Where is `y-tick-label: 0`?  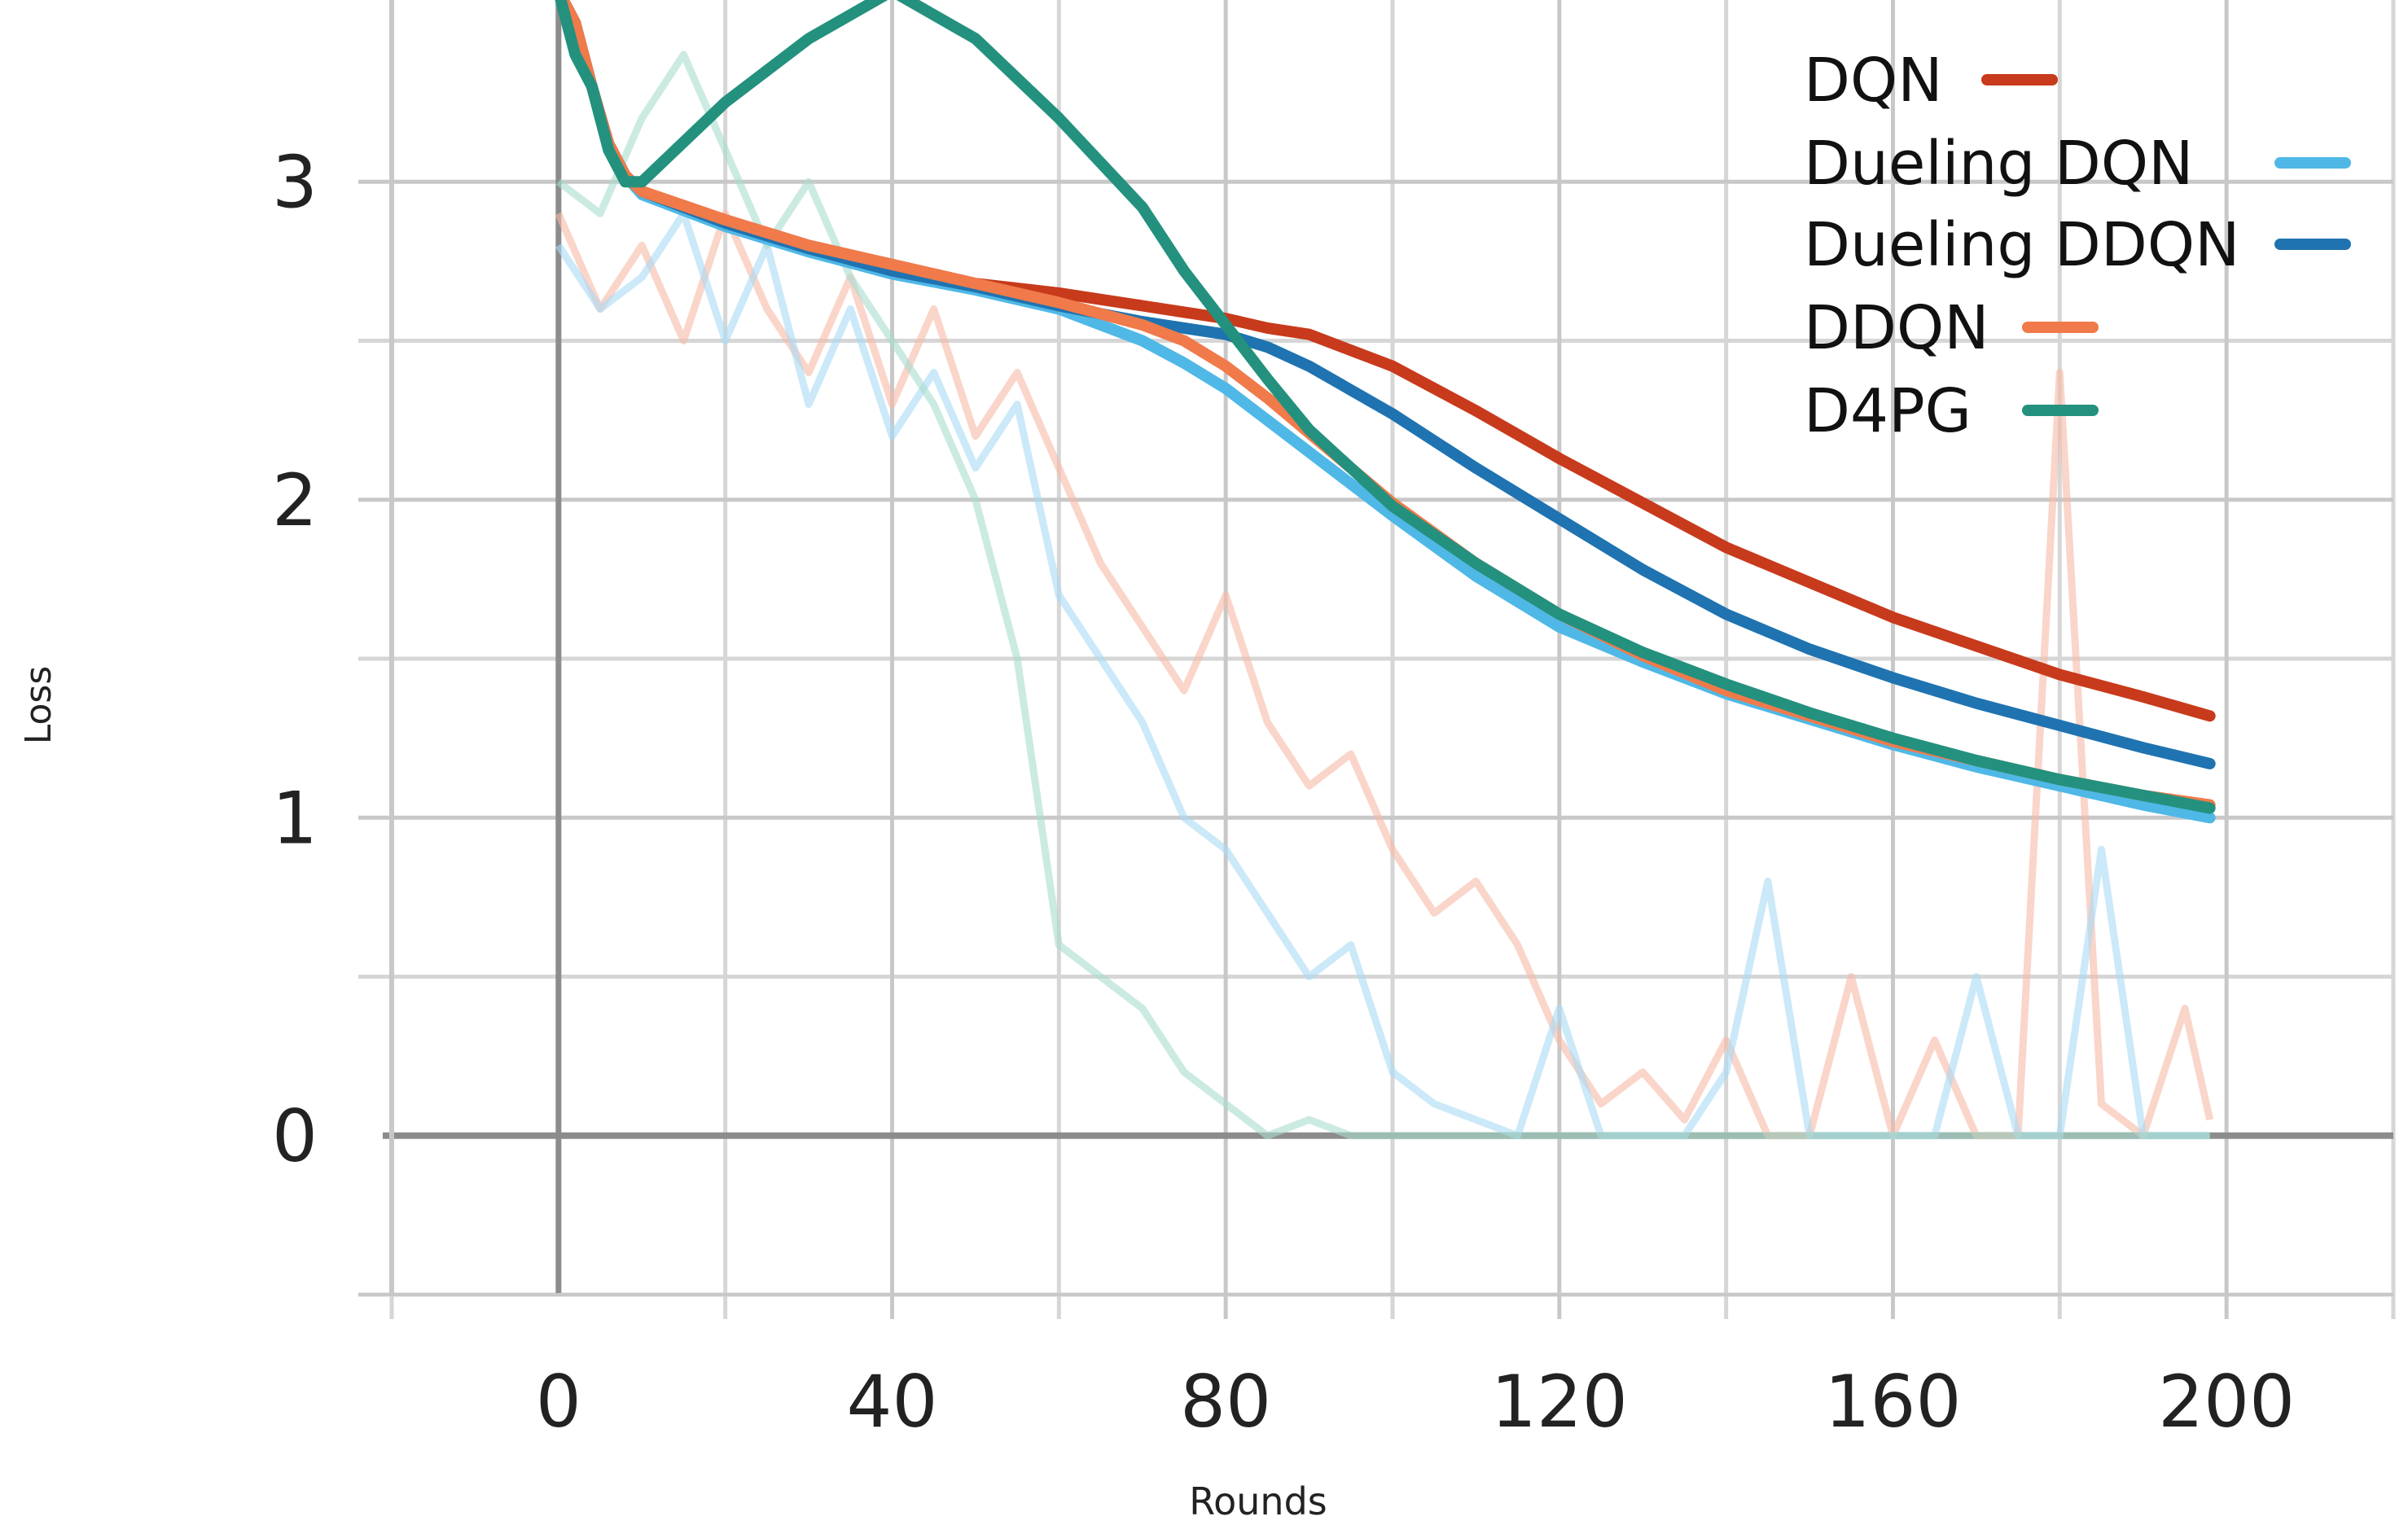 y-tick-label: 0 is located at coordinates (295, 1136).